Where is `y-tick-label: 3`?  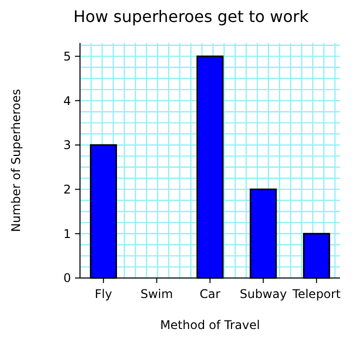 y-tick-label: 3 is located at coordinates (67, 145).